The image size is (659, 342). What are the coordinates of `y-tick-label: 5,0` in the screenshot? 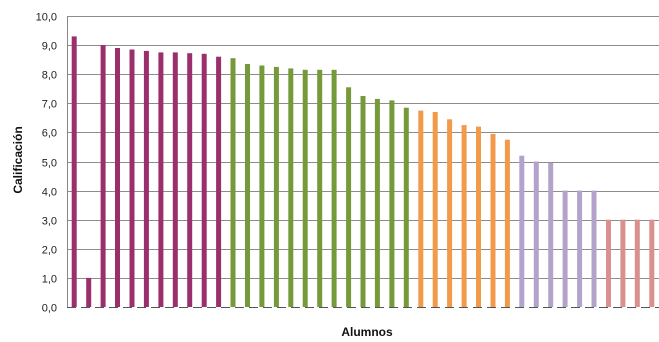 It's located at (49, 164).